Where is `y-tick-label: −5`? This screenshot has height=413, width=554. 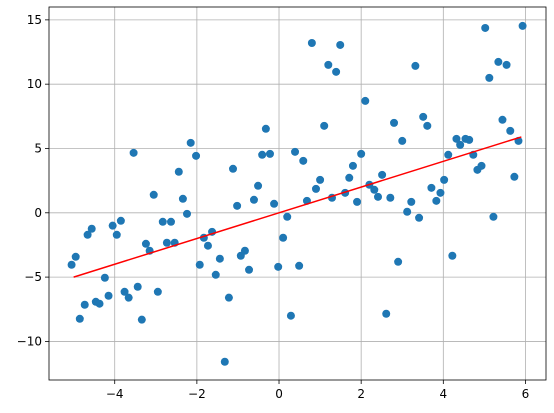
y-tick-label: −5 is located at coordinates (33, 277).